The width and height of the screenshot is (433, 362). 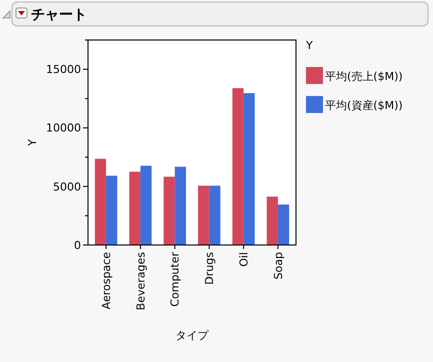 What do you see at coordinates (141, 281) in the screenshot?
I see `x-tick-label: Beverages` at bounding box center [141, 281].